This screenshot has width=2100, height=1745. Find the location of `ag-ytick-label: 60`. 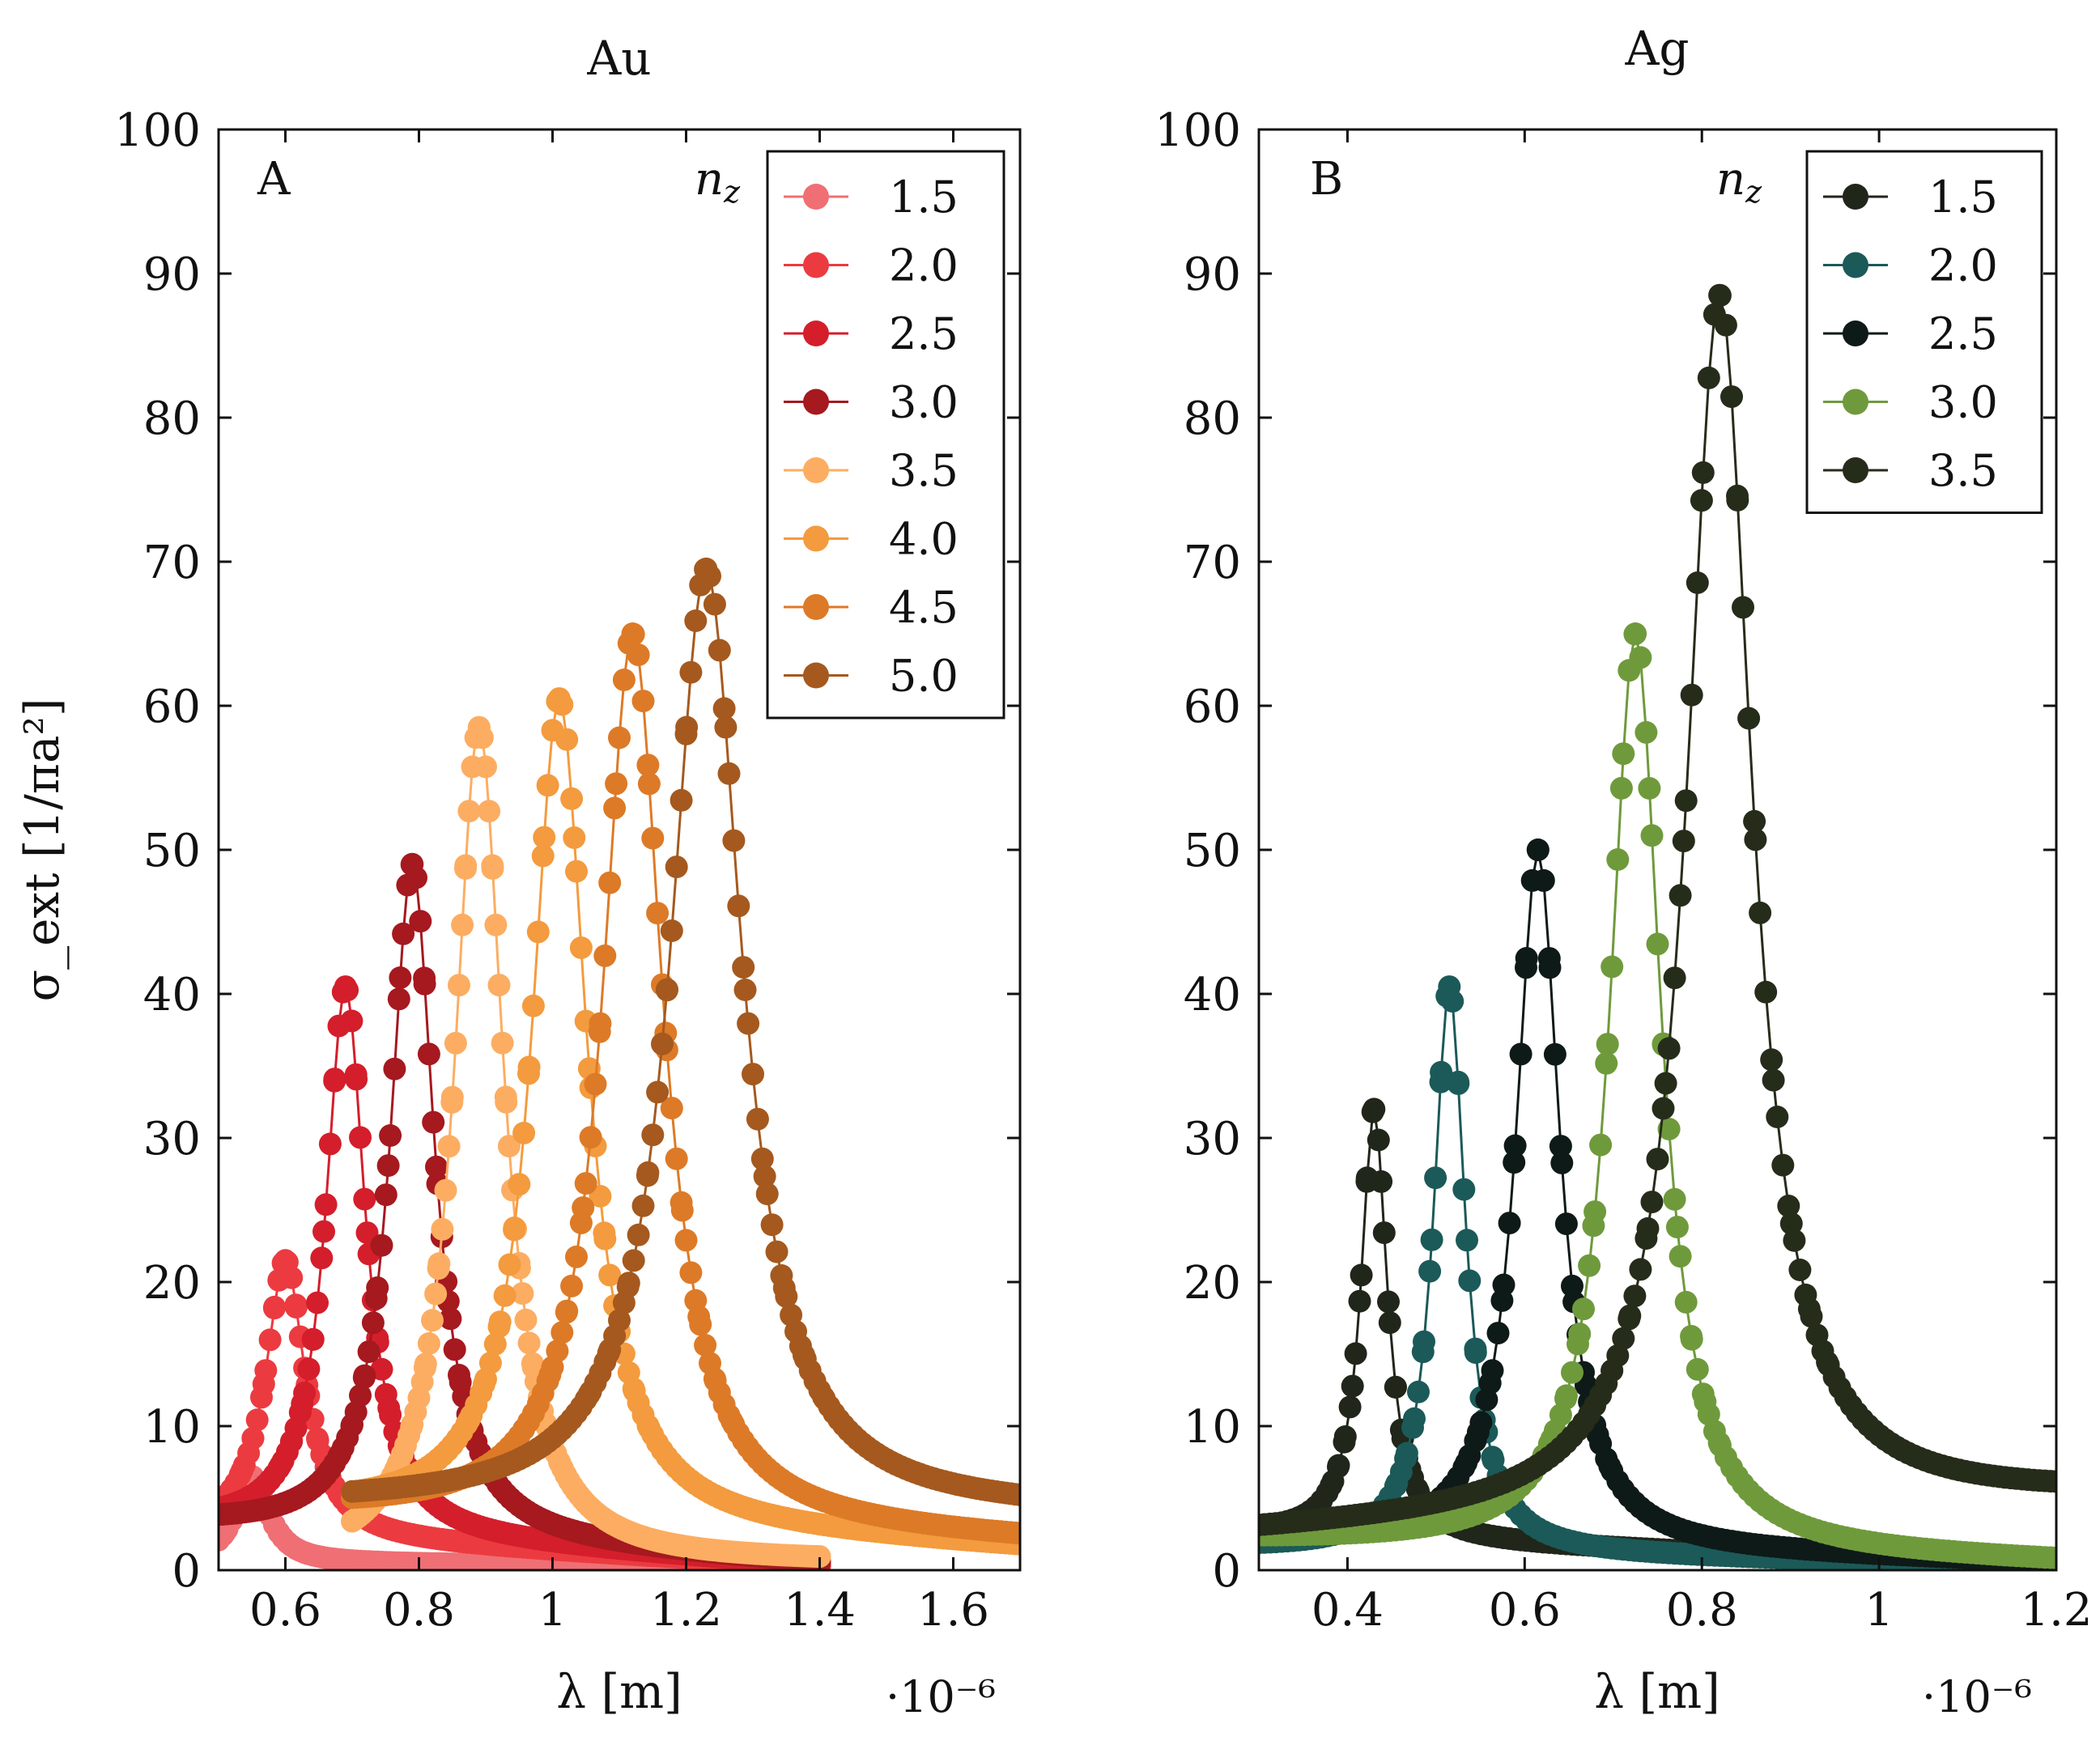

ag-ytick-label: 60 is located at coordinates (1212, 707).